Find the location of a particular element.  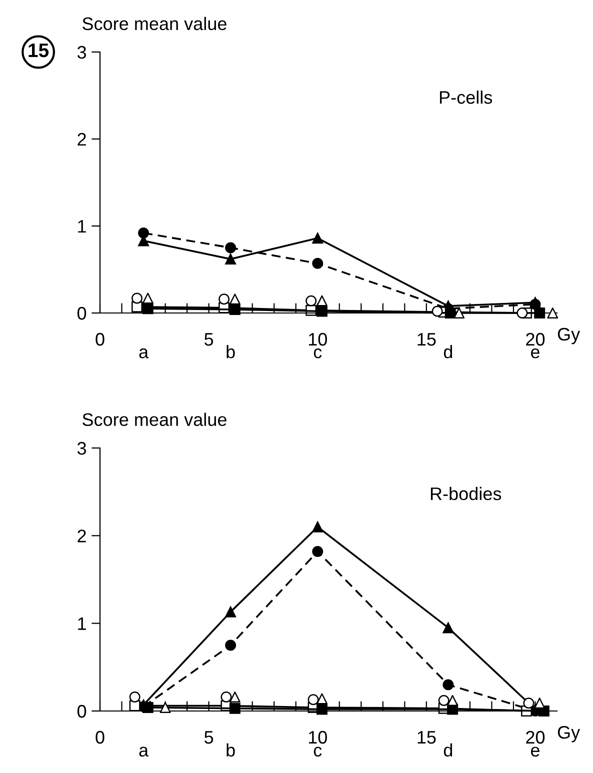

text: 15 is located at coordinates (38, 51).